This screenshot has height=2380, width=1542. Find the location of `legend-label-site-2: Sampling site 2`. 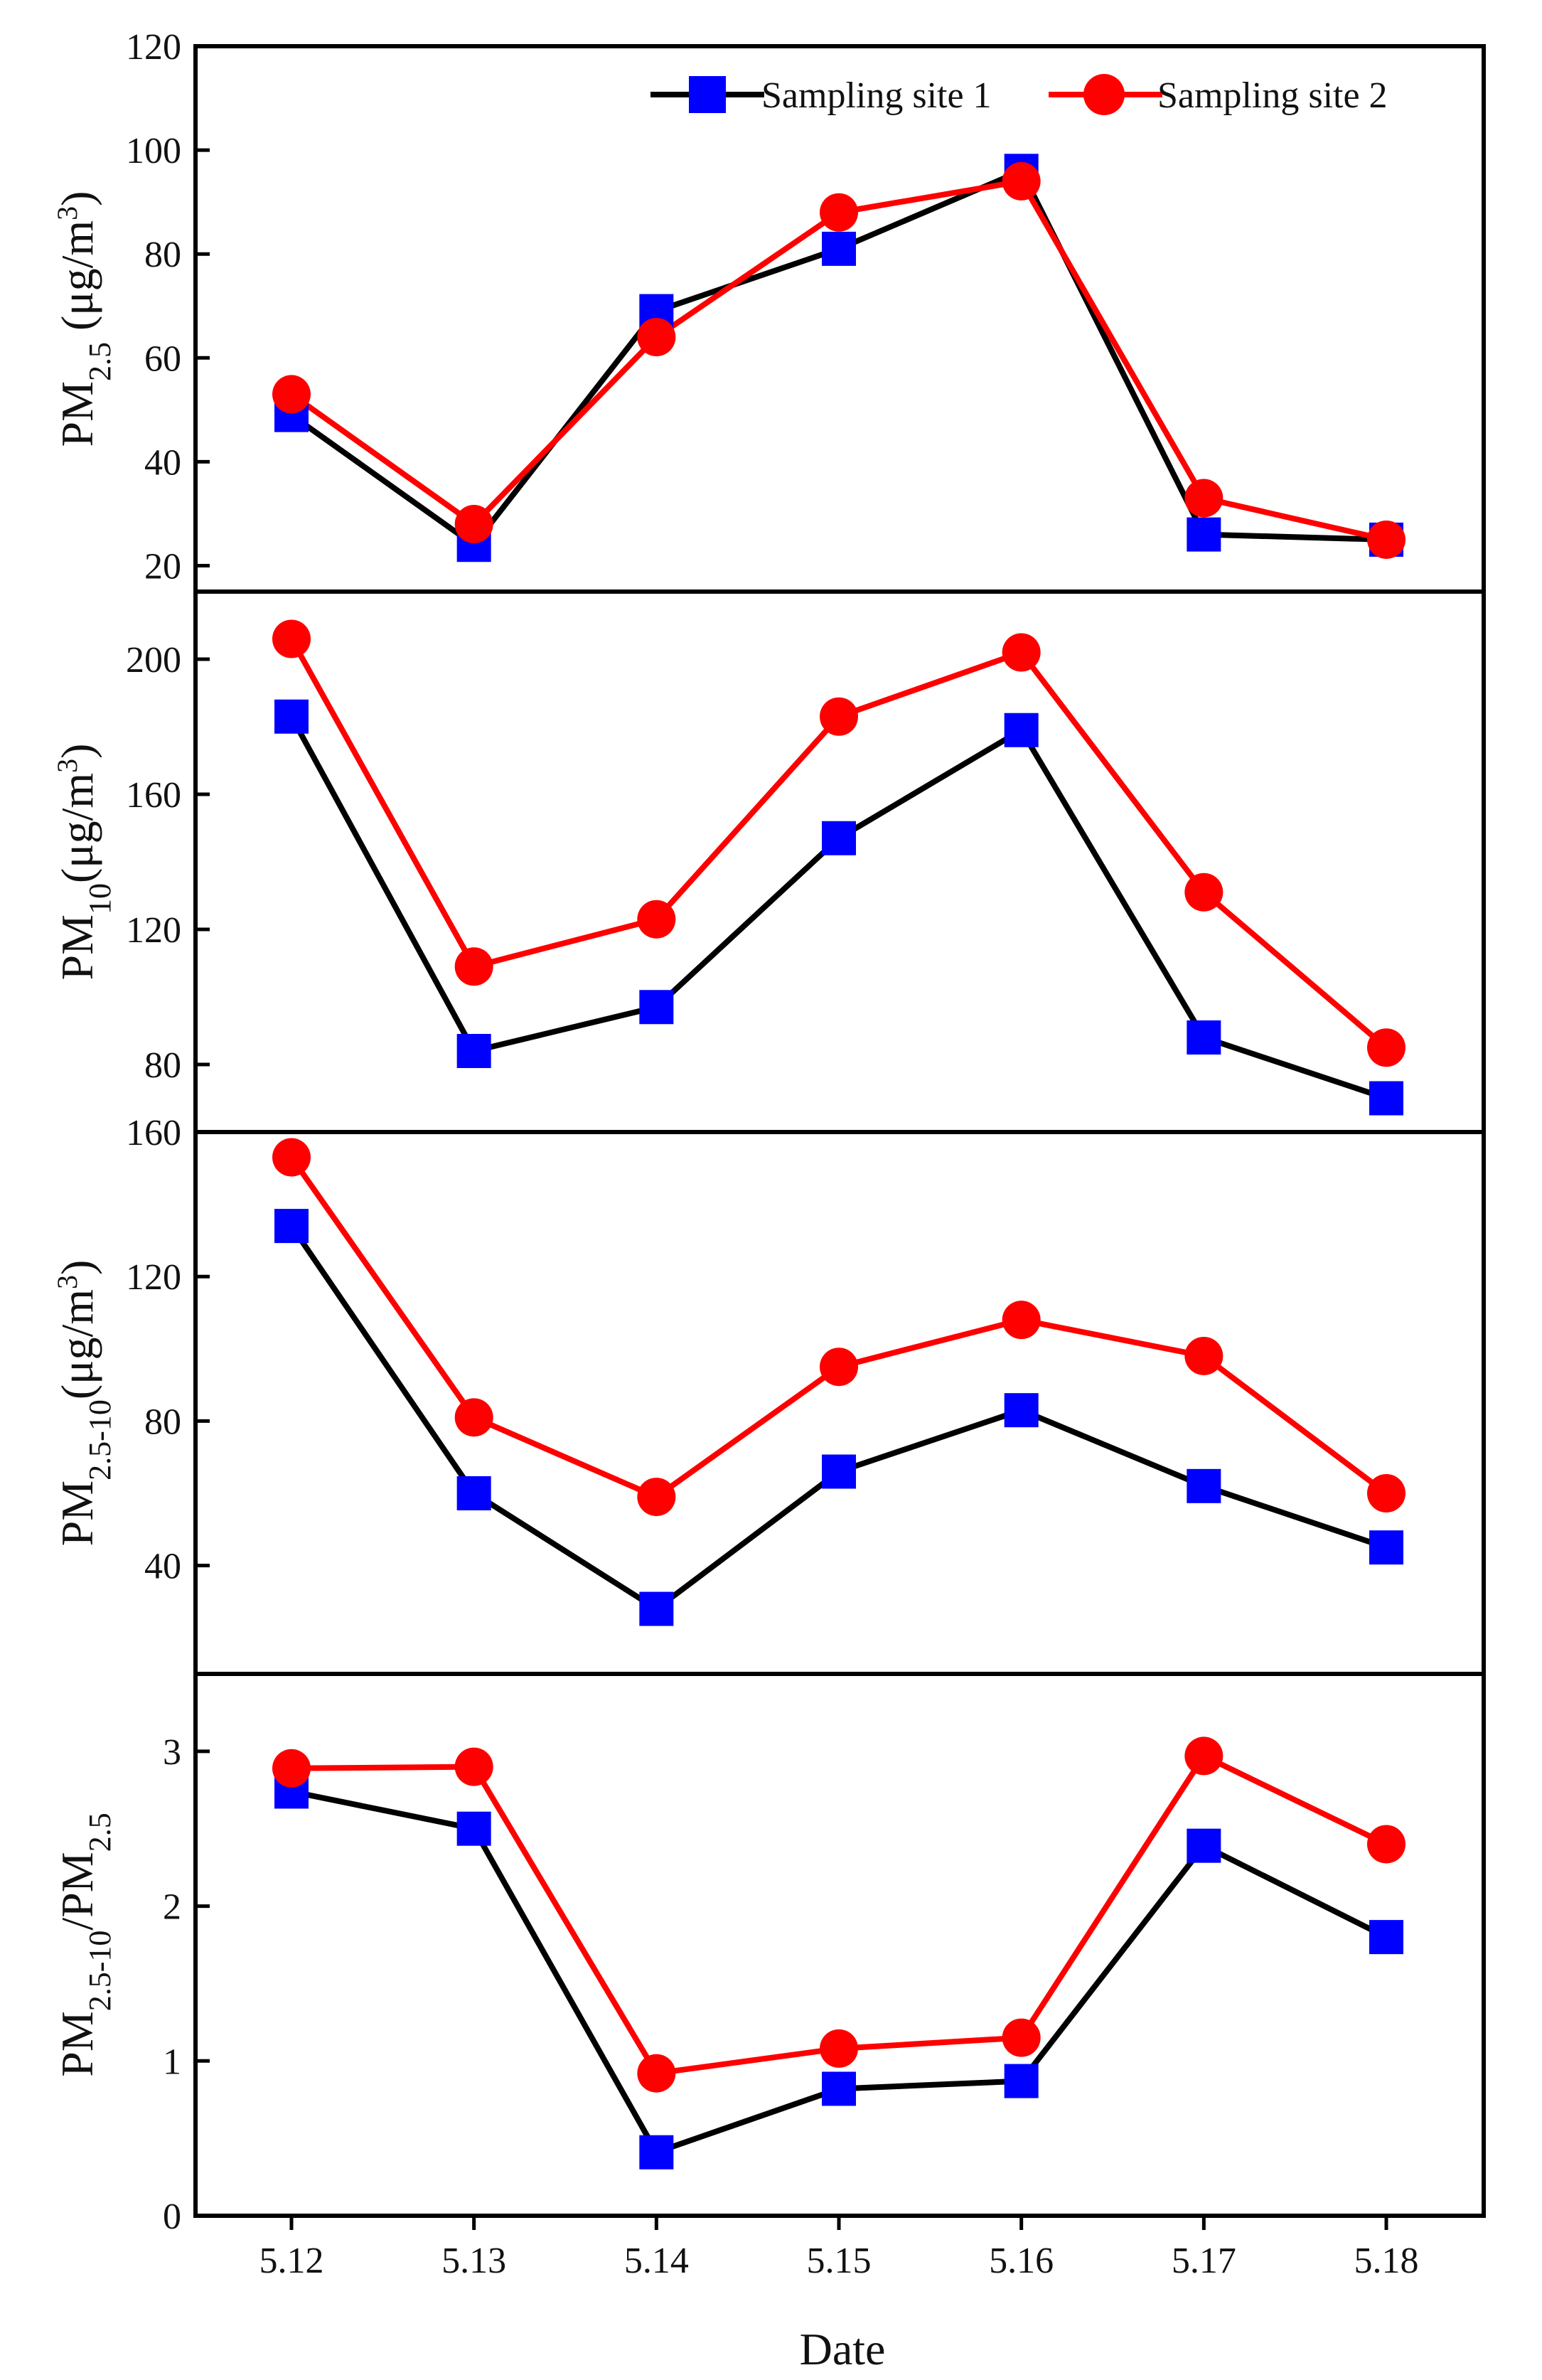

legend-label-site-2: Sampling site 2 is located at coordinates (1273, 95).